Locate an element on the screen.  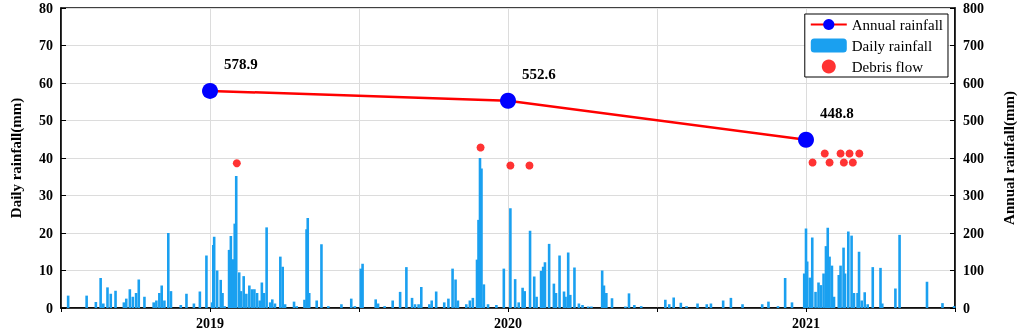
y2-tick-label: 800 is located at coordinates (973, 8).